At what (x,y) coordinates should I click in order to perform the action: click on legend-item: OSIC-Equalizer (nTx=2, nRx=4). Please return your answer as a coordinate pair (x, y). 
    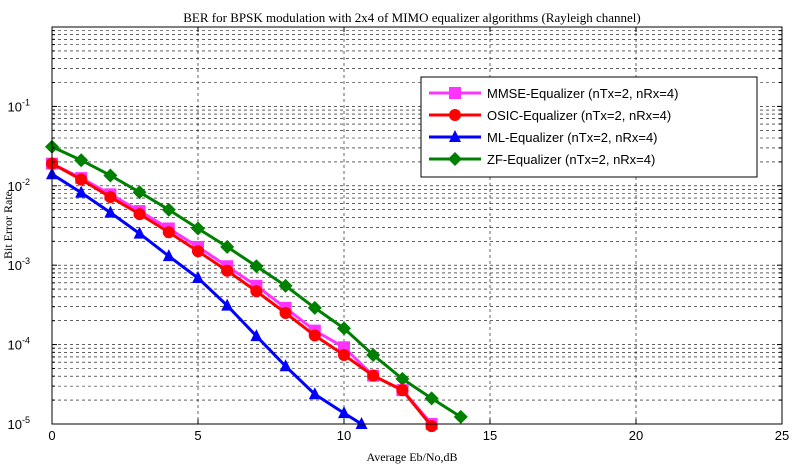
    Looking at the image, I should click on (550, 115).